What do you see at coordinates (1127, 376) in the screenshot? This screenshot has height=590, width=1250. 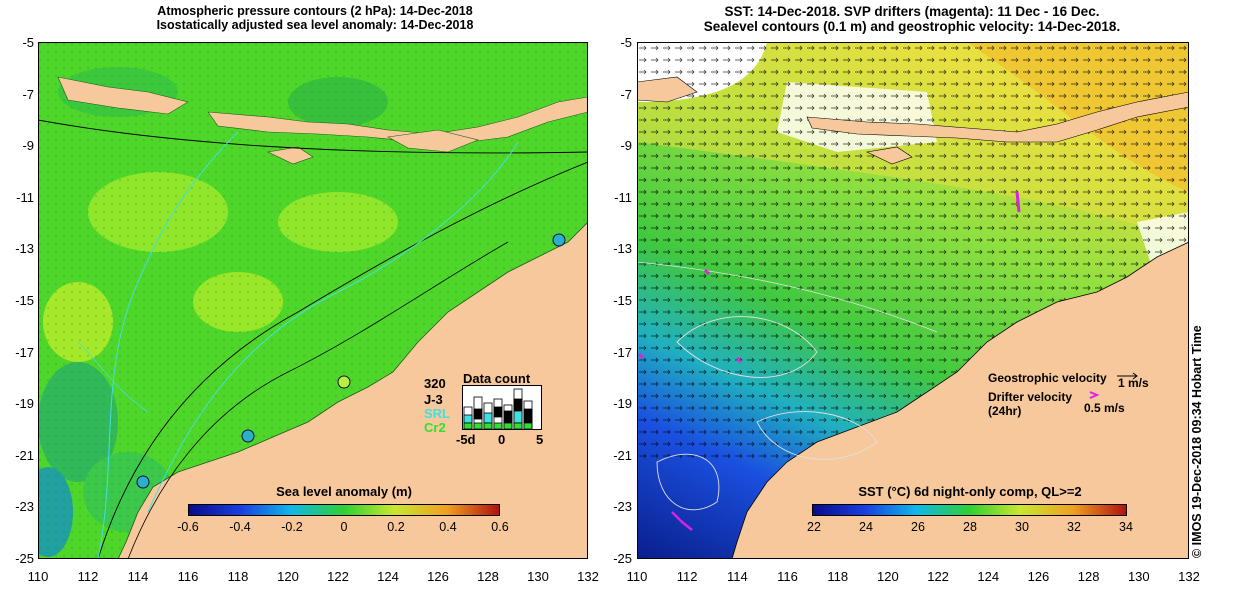 I see `geostrophic-arrow-icon` at bounding box center [1127, 376].